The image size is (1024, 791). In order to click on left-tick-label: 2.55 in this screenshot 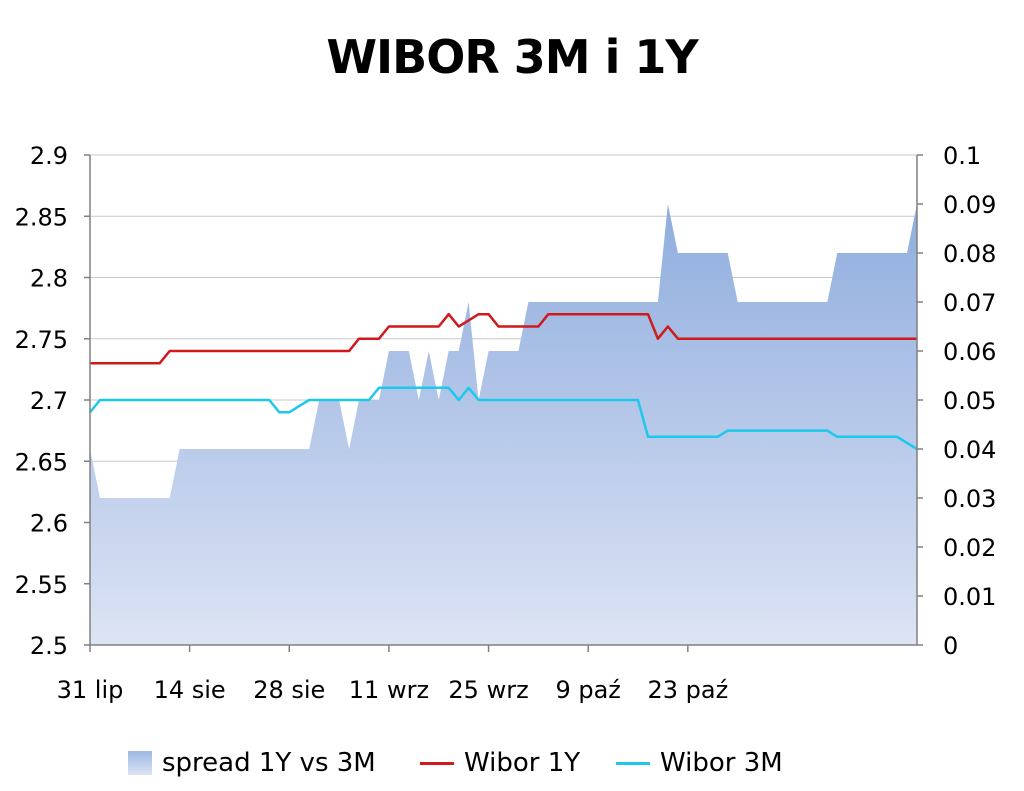, I will do `click(41, 585)`.